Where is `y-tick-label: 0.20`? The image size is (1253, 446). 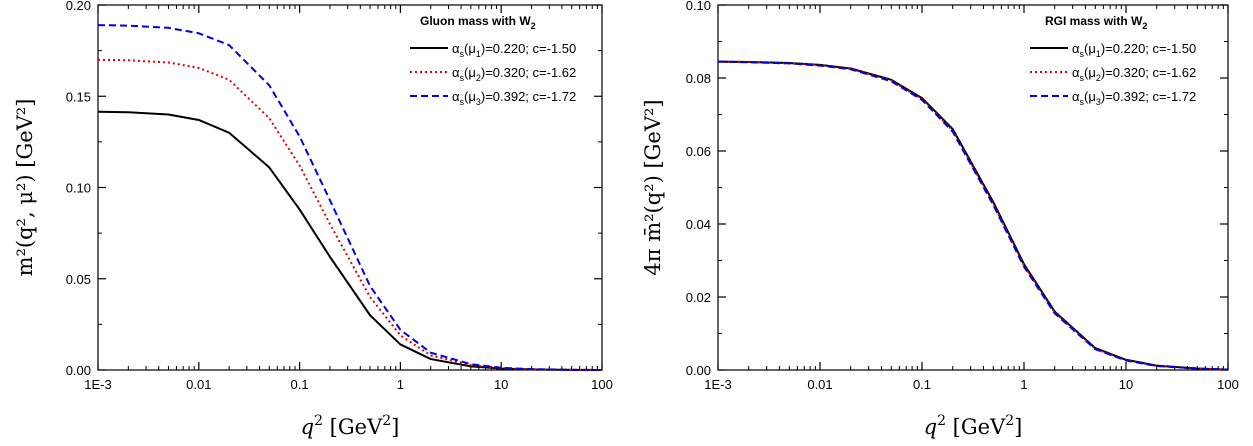 y-tick-label: 0.20 is located at coordinates (78, 6).